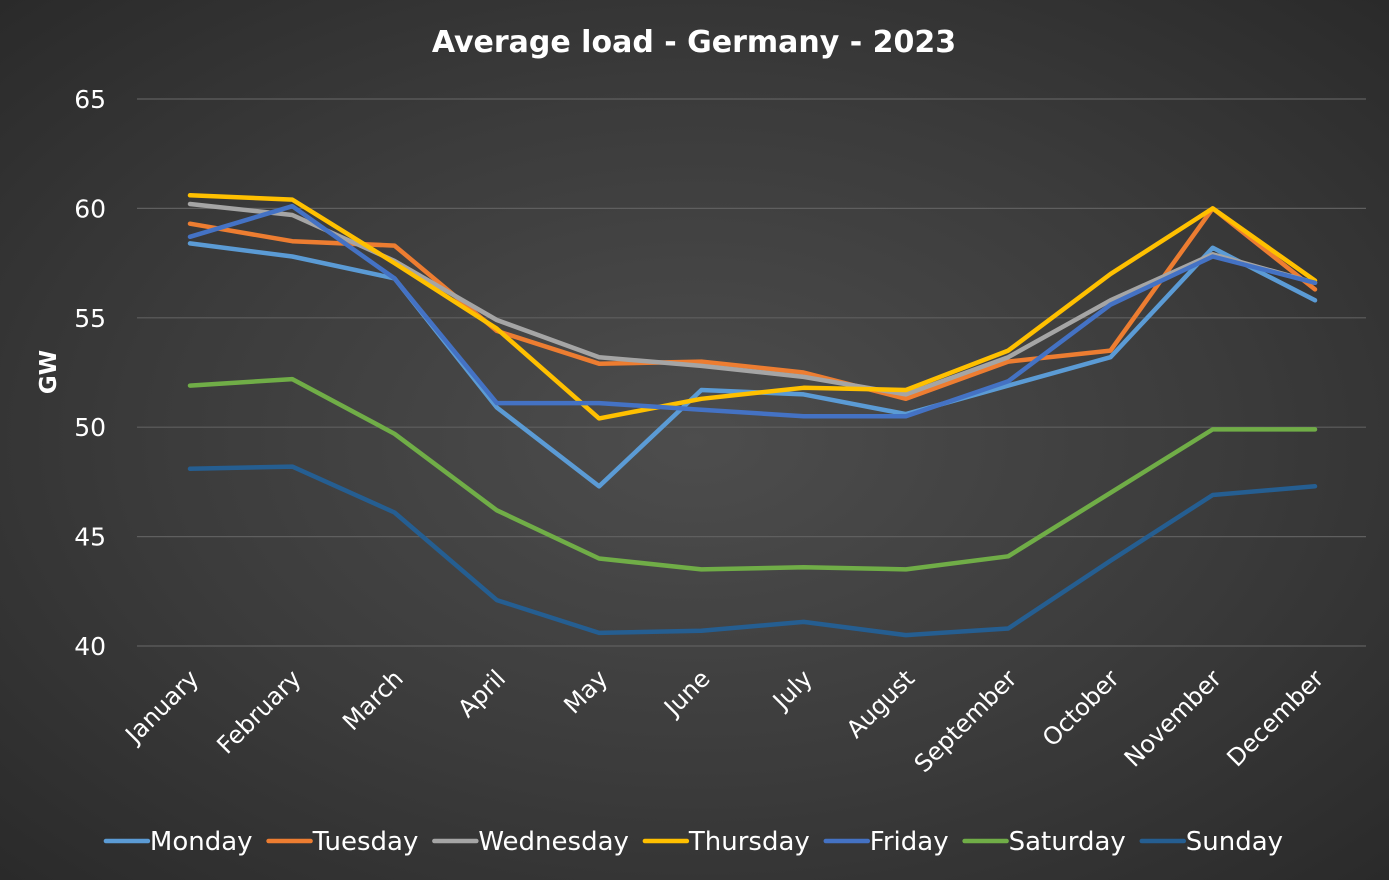 This screenshot has height=880, width=1389. What do you see at coordinates (1173, 718) in the screenshot?
I see `x-tick-label: November` at bounding box center [1173, 718].